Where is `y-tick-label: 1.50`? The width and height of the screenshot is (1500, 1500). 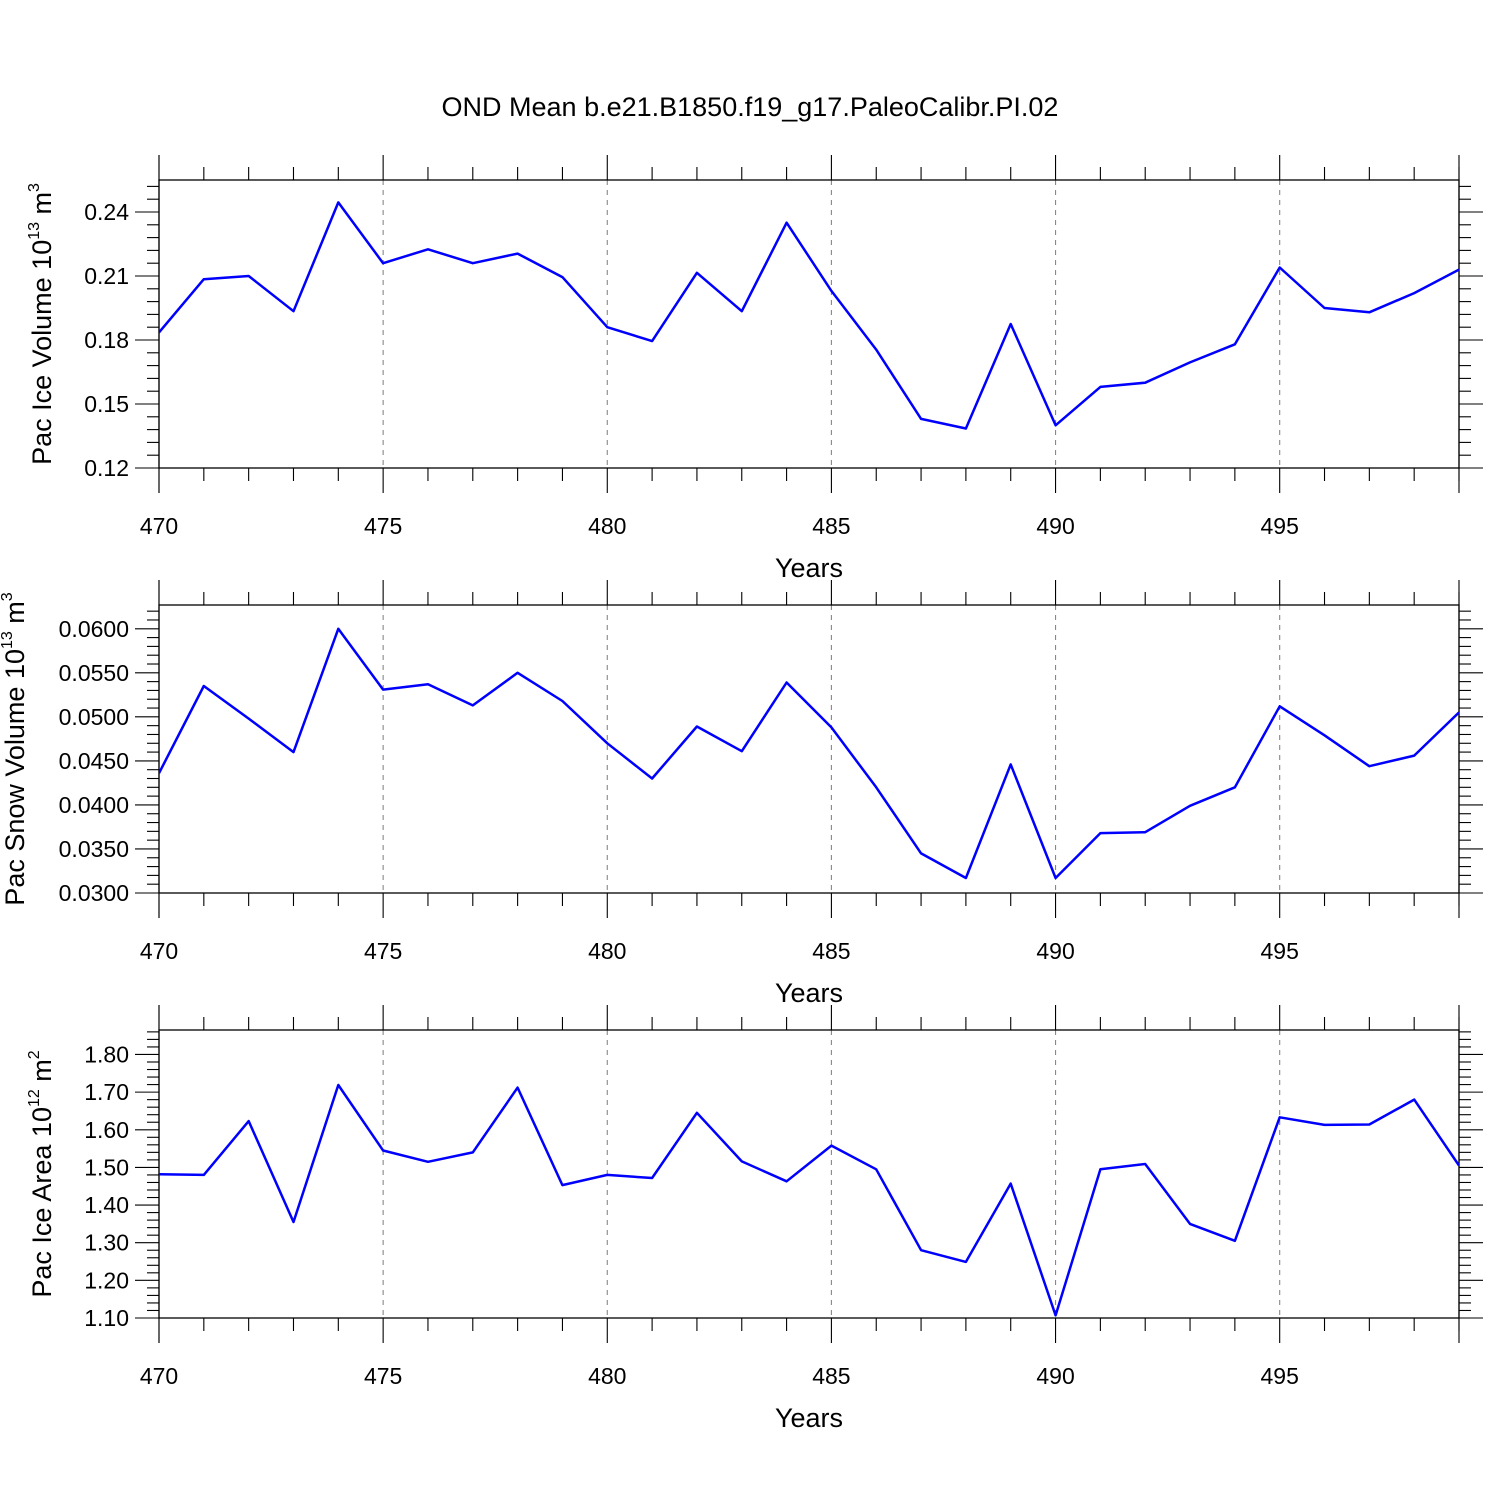 y-tick-label: 1.50 is located at coordinates (106, 1167).